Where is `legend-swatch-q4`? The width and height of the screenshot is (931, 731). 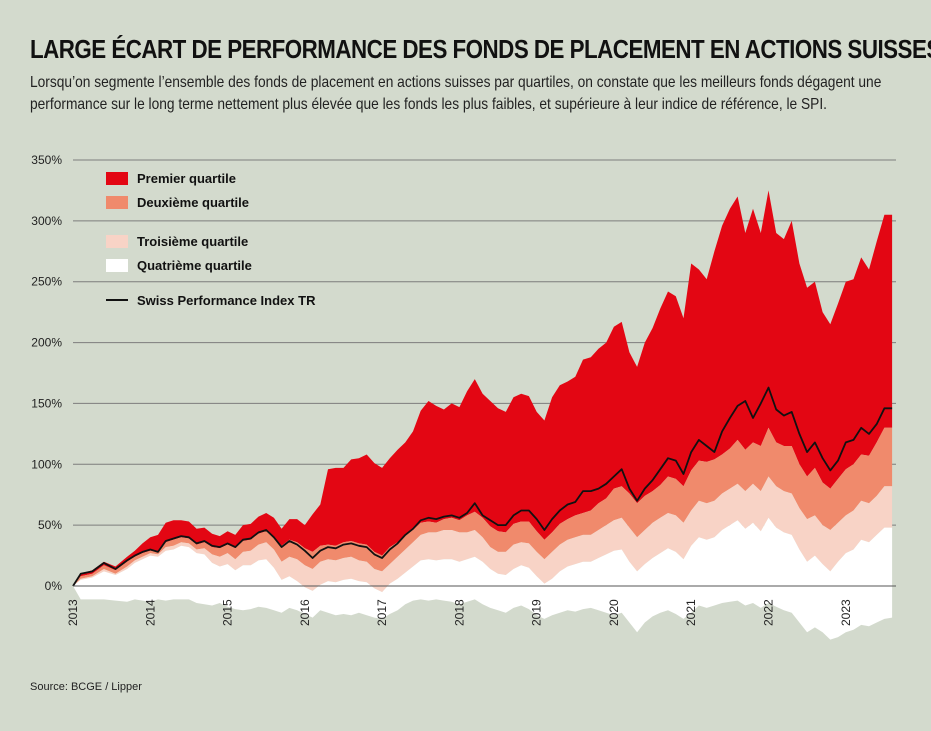
legend-swatch-q4 is located at coordinates (117, 265).